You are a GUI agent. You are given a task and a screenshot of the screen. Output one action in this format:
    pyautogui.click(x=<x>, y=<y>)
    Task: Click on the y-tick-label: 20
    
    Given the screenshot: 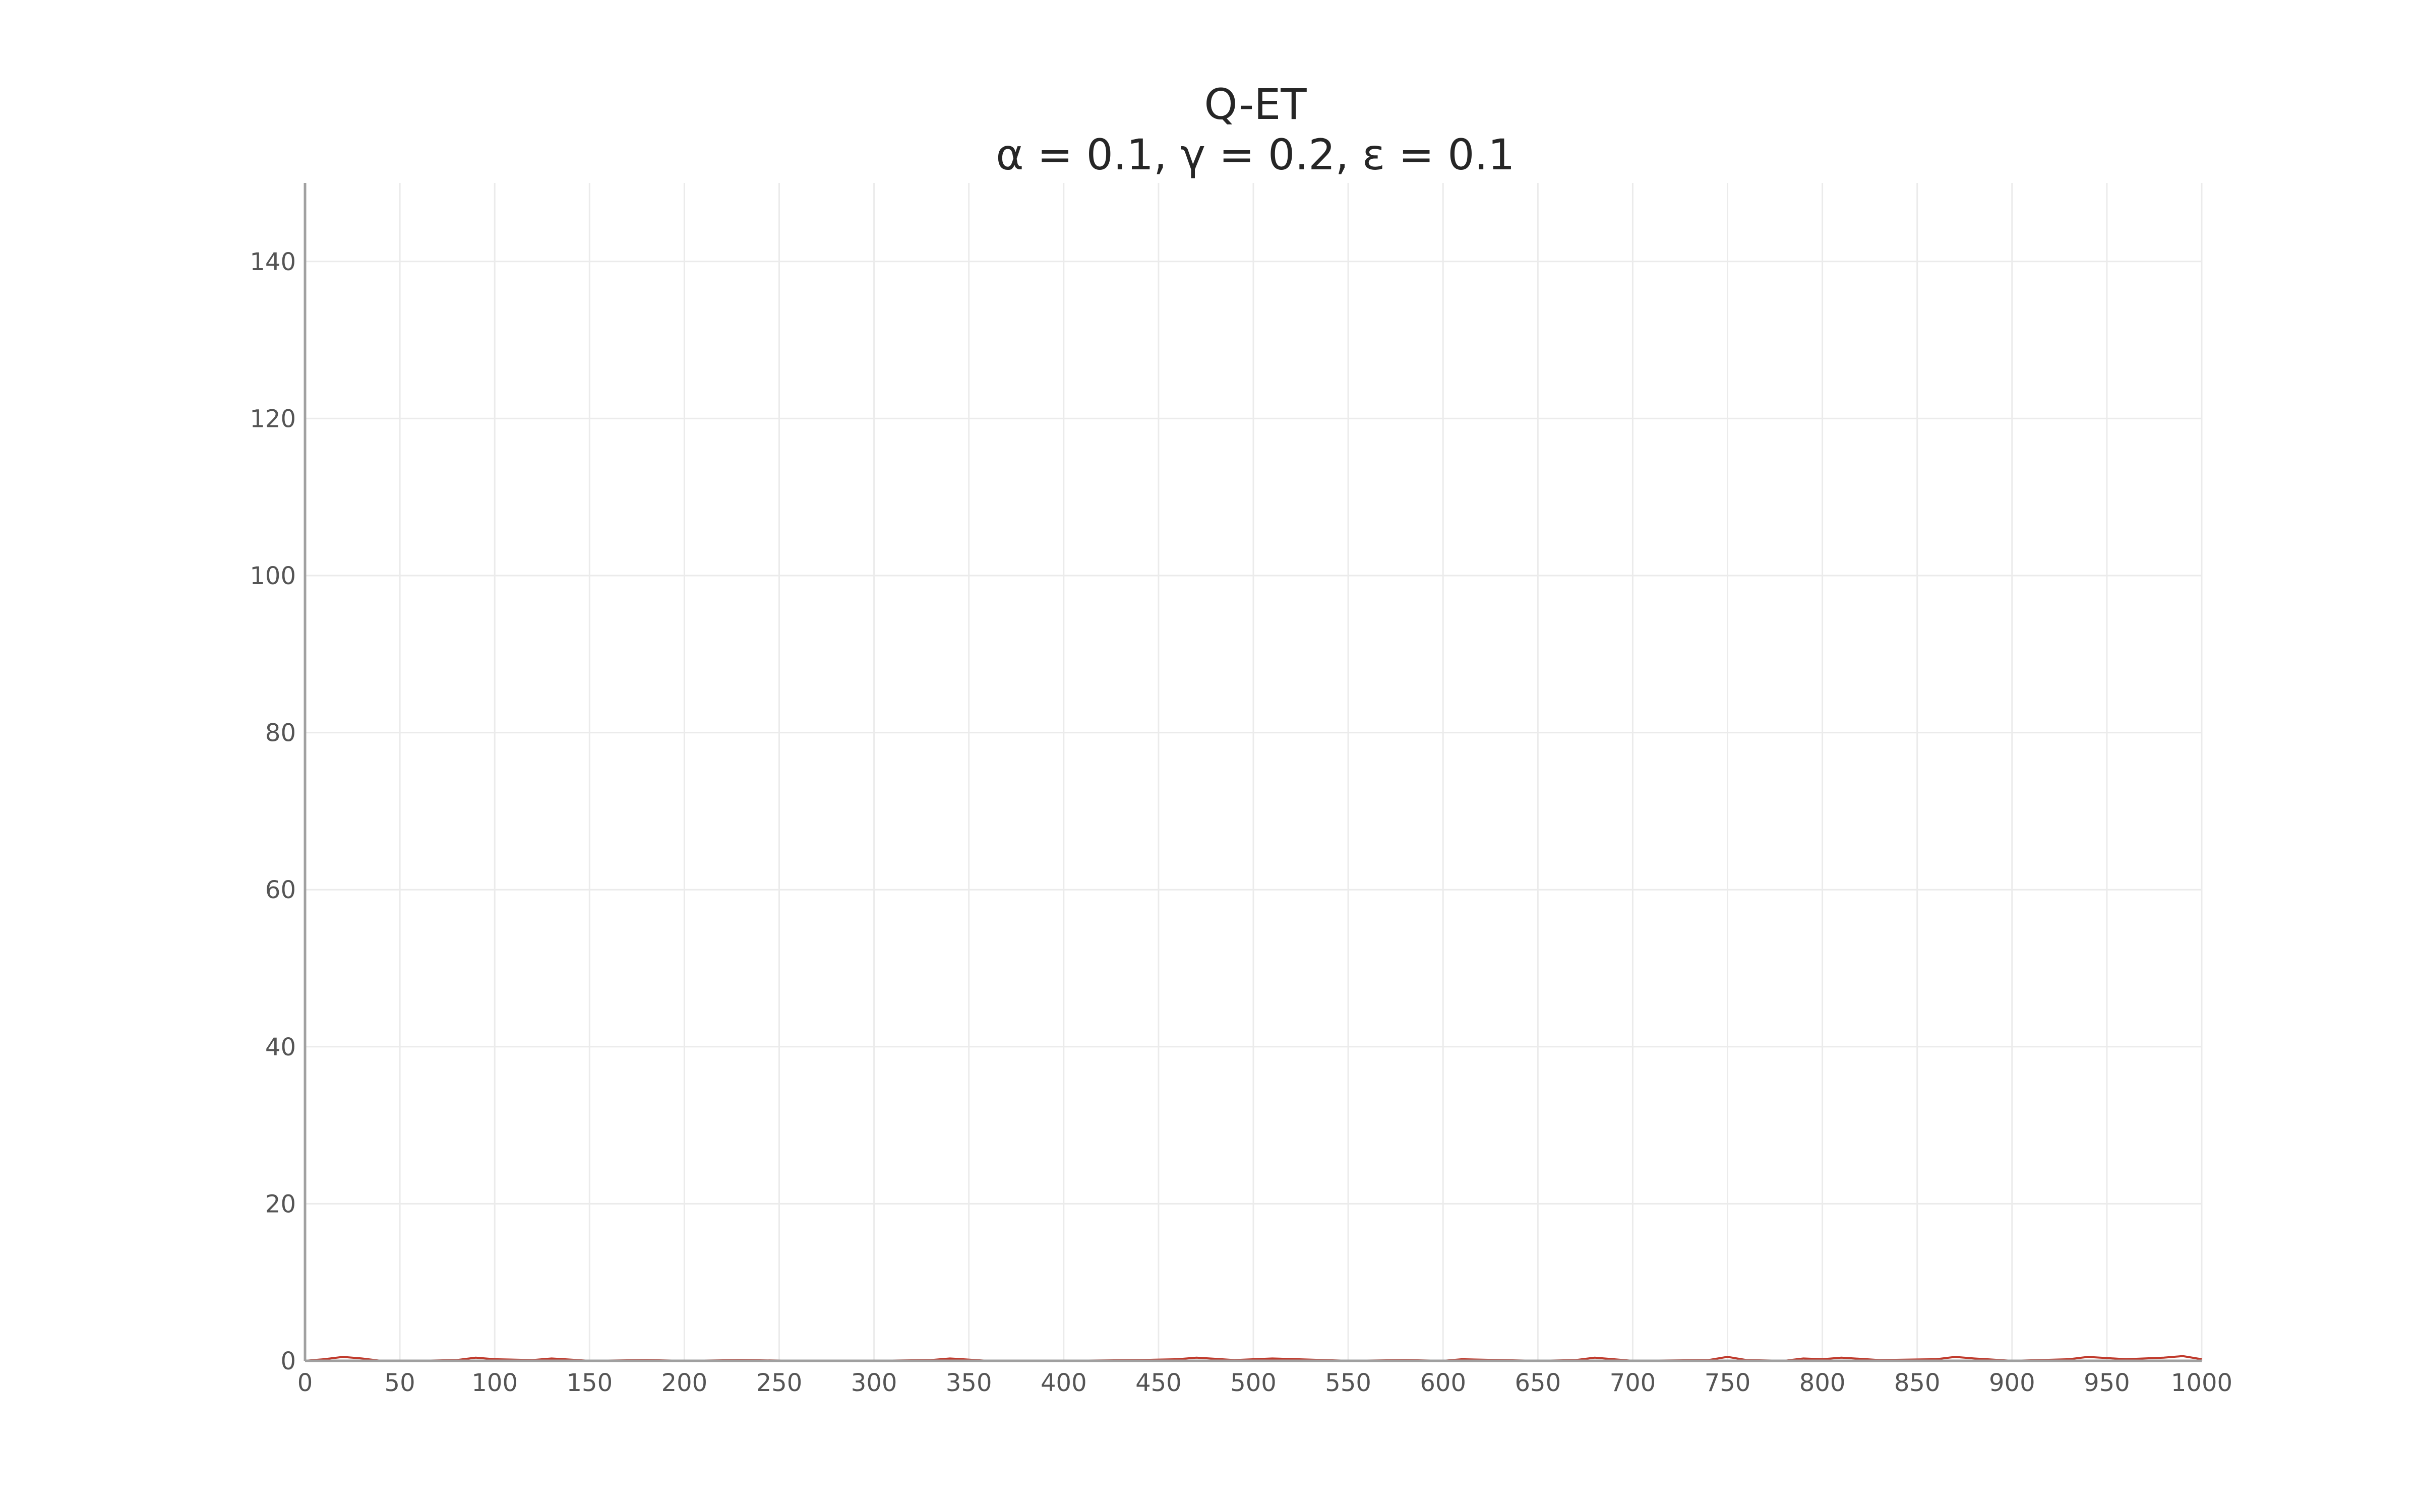 What is the action you would take?
    pyautogui.click(x=280, y=1204)
    